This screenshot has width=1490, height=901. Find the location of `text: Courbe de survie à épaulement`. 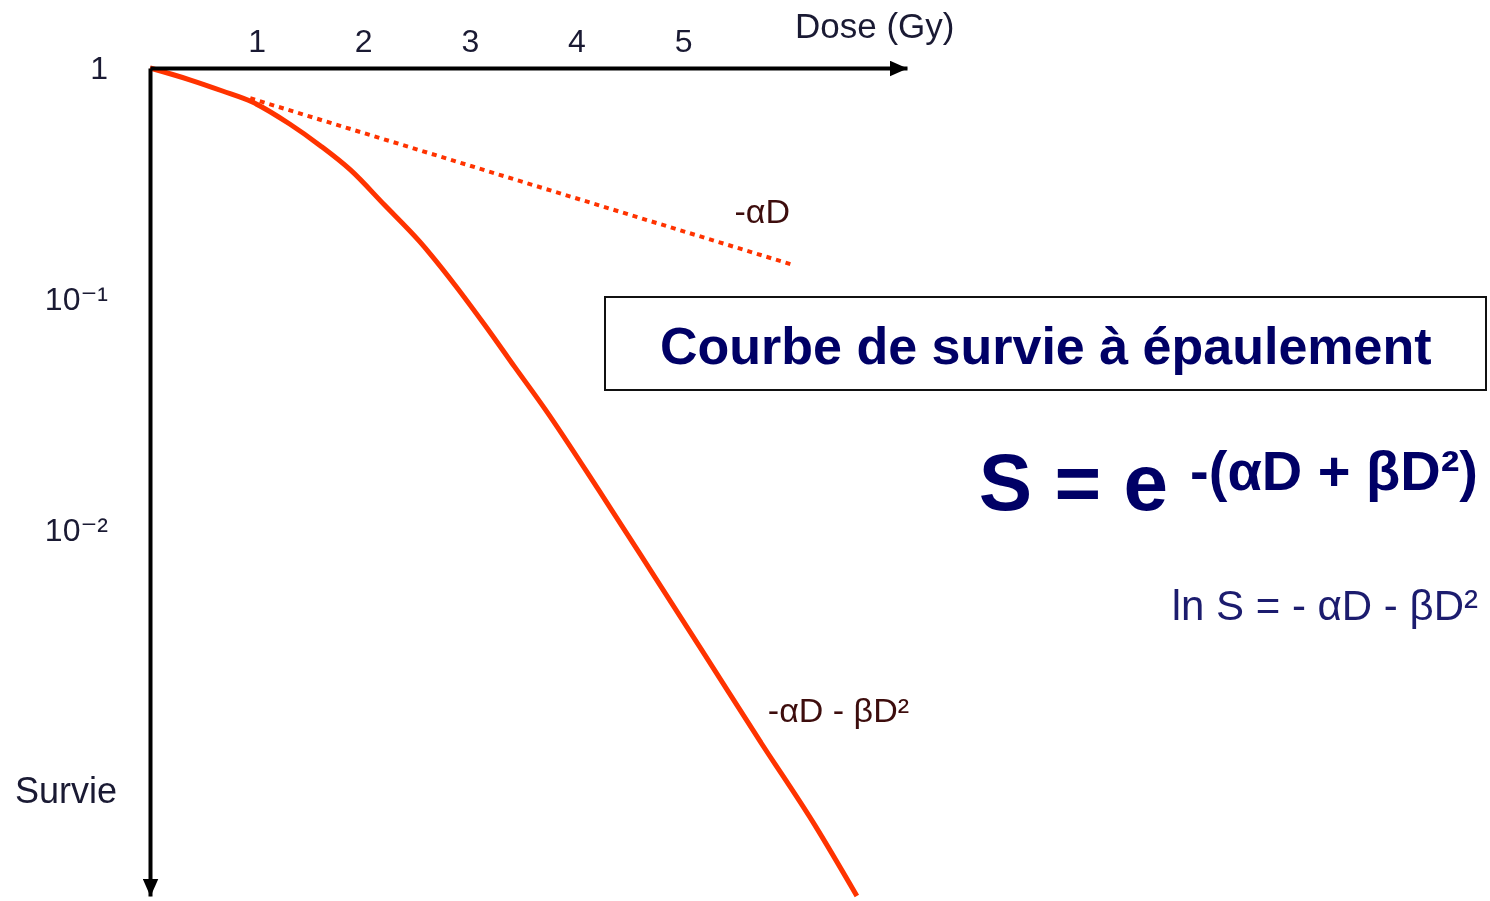

text: Courbe de survie à épaulement is located at coordinates (1046, 346).